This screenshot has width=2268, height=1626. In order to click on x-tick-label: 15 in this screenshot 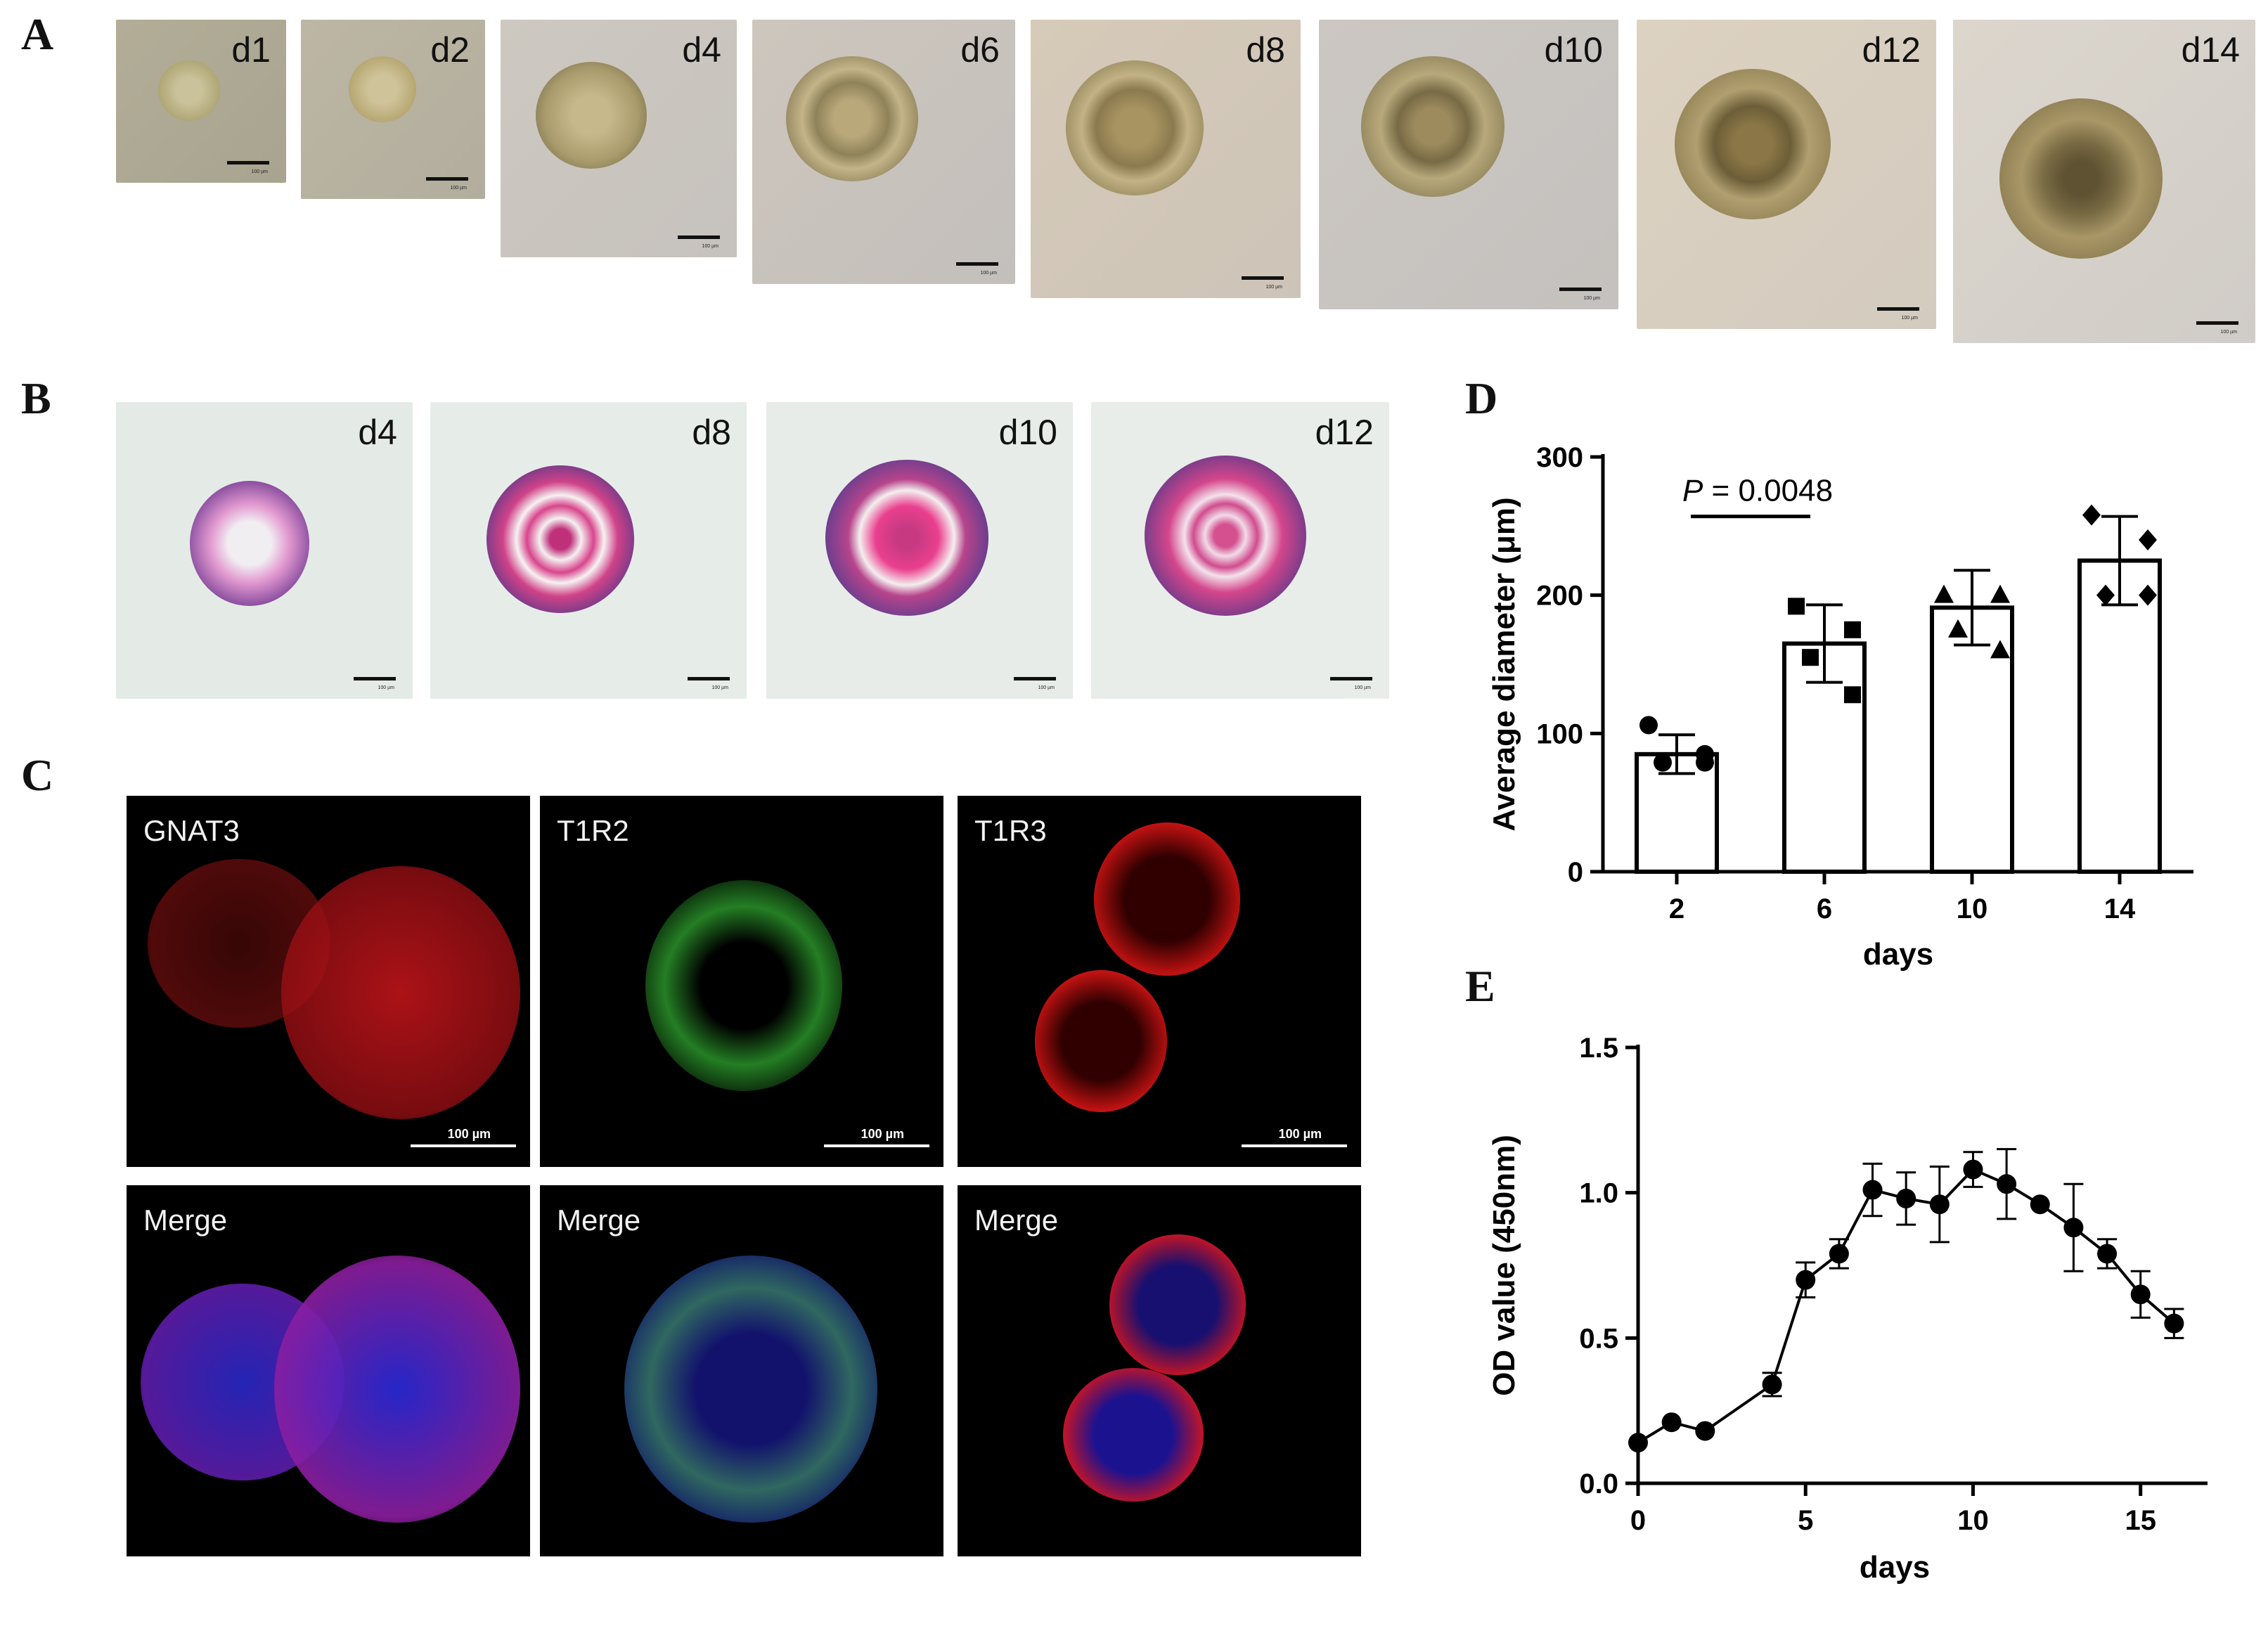, I will do `click(2140, 1520)`.